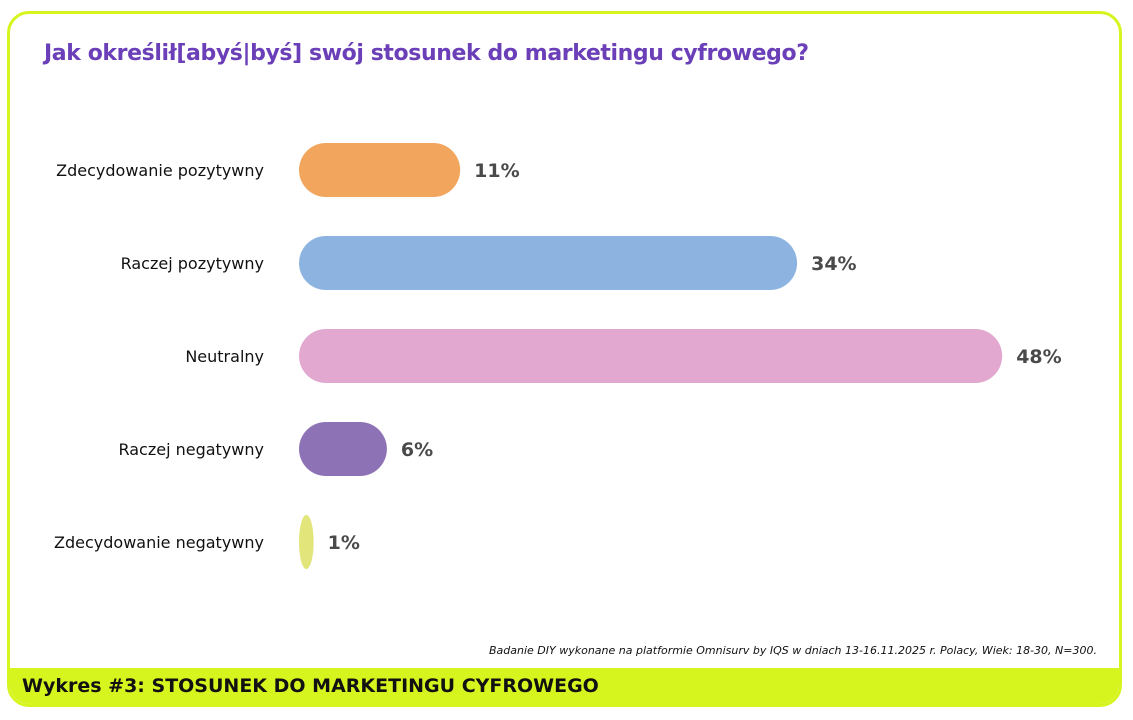 Image resolution: width=1133 pixels, height=720 pixels. I want to click on category-label: Zdecydowanie pozytywny, so click(160, 170).